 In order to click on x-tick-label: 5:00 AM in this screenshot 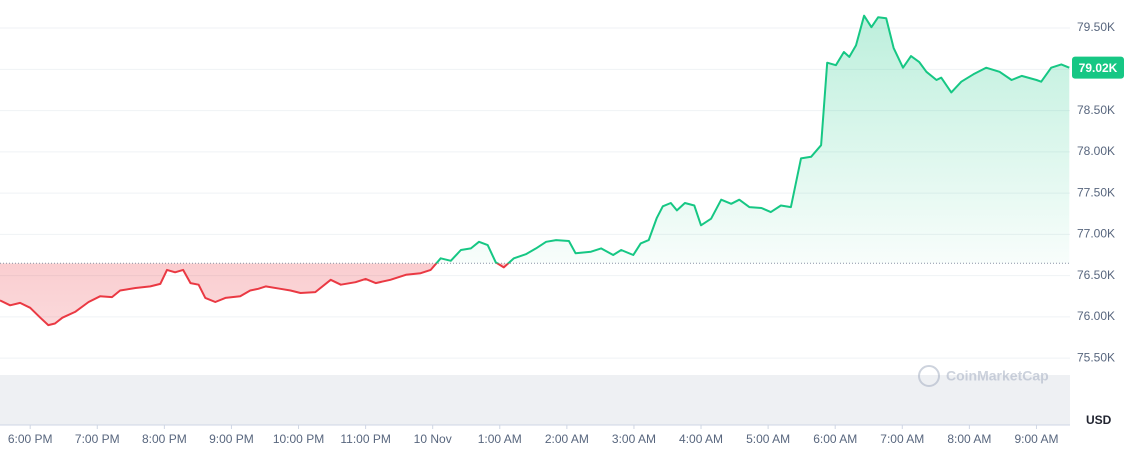, I will do `click(768, 439)`.